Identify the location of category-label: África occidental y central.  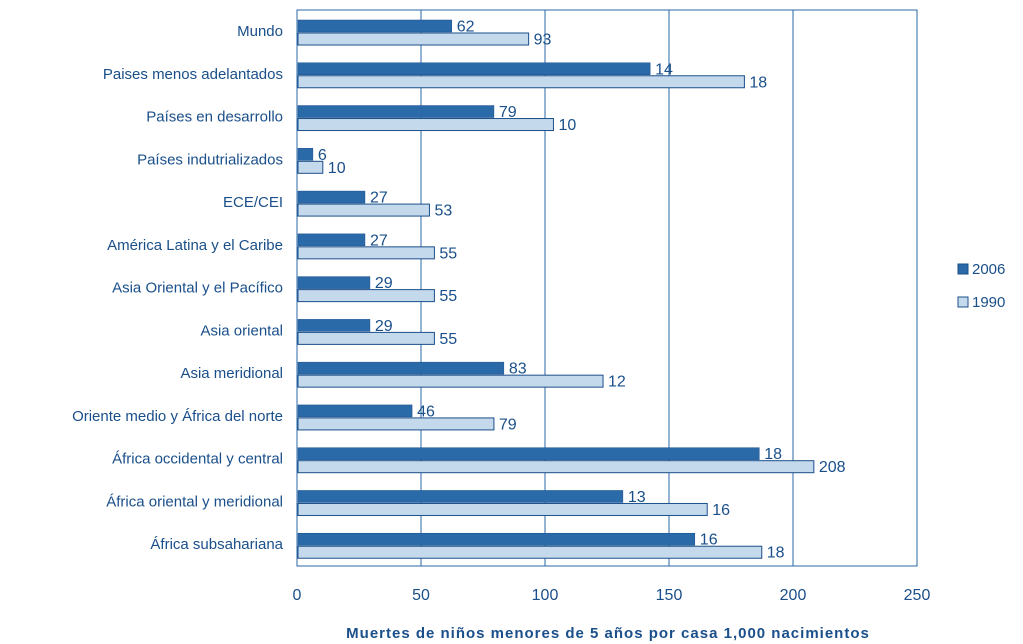
(197, 459).